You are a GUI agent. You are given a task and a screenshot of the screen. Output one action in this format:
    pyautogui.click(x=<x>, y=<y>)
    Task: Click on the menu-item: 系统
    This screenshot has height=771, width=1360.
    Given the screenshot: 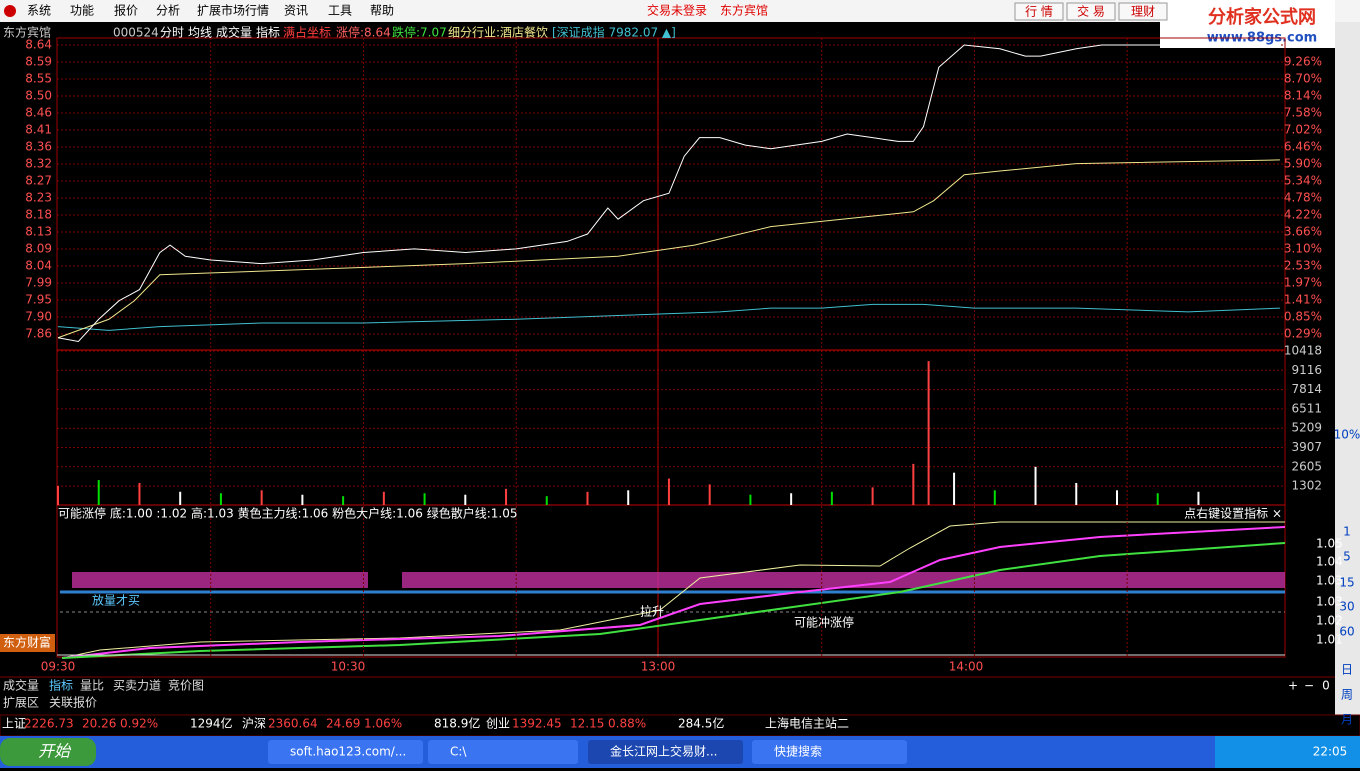 What is the action you would take?
    pyautogui.click(x=39, y=11)
    